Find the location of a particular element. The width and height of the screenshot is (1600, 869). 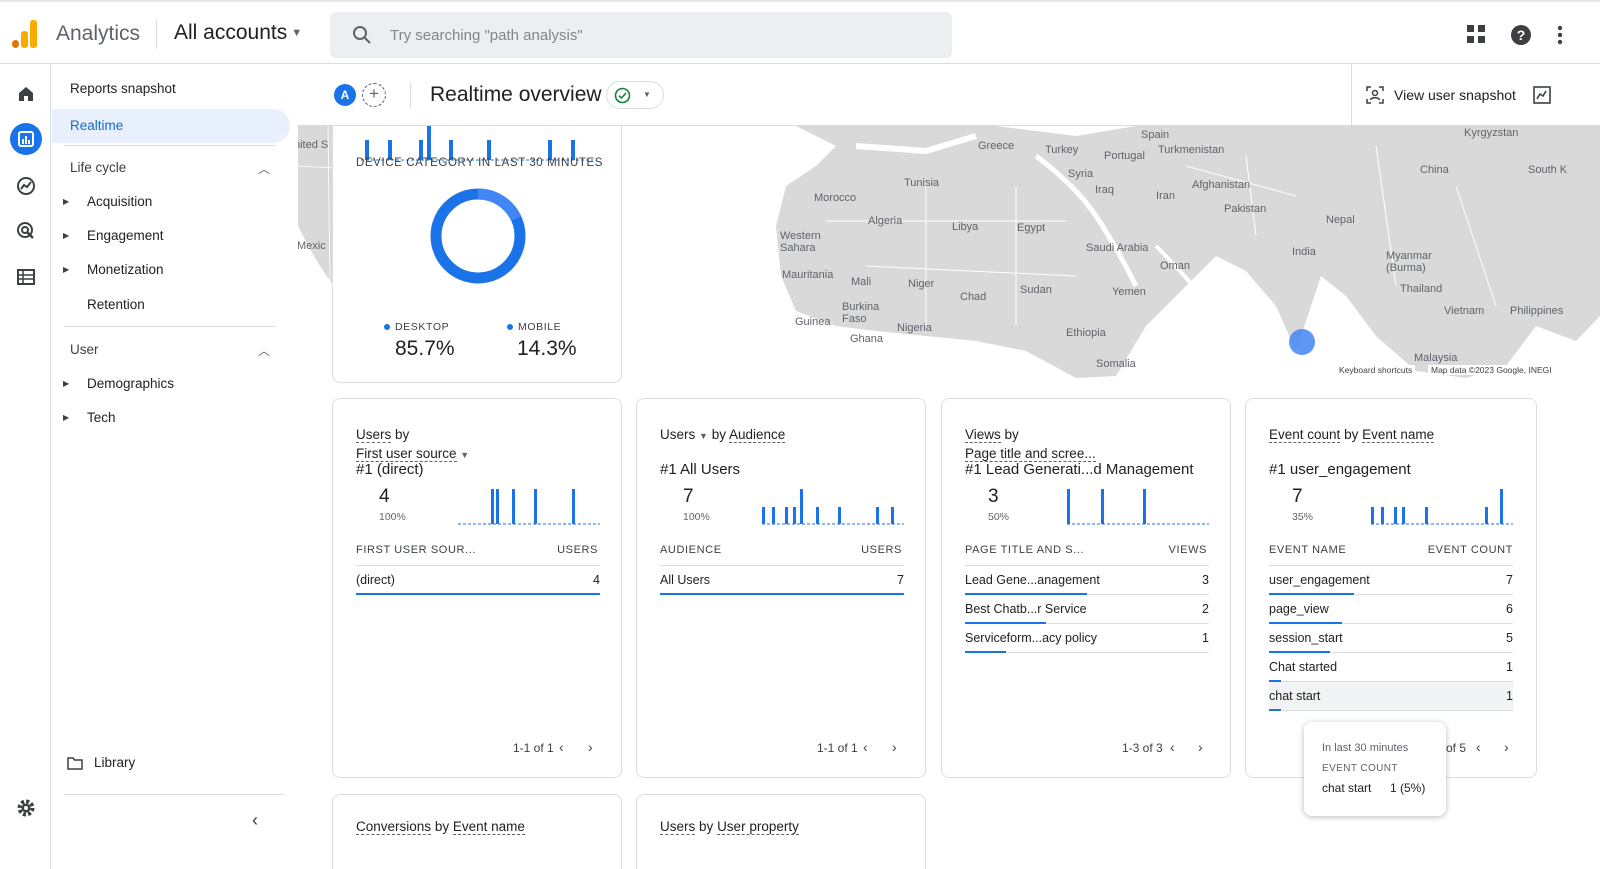

search-bar is located at coordinates (641, 35).